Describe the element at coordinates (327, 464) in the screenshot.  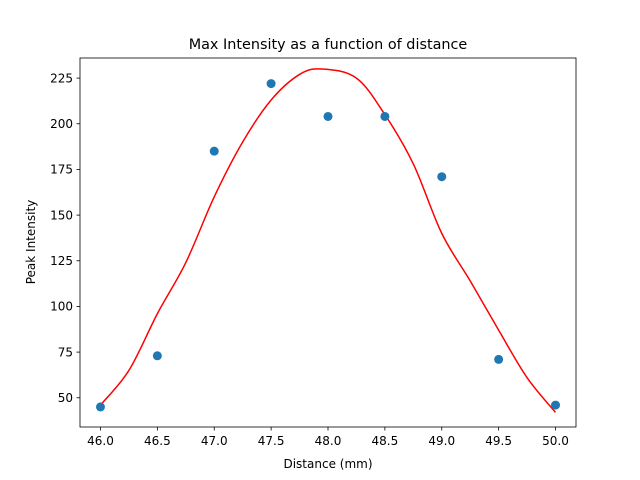
I see `x-axis-label: Distance (mm)` at that location.